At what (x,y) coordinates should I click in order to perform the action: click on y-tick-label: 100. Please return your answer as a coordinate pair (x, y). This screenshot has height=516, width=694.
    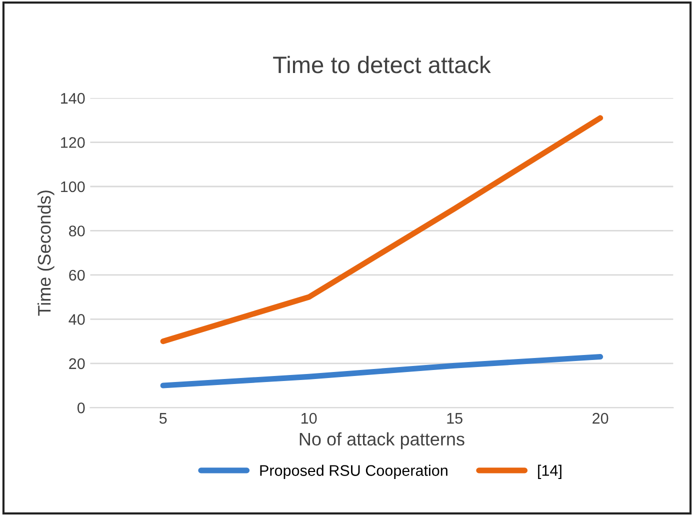
    Looking at the image, I should click on (73, 186).